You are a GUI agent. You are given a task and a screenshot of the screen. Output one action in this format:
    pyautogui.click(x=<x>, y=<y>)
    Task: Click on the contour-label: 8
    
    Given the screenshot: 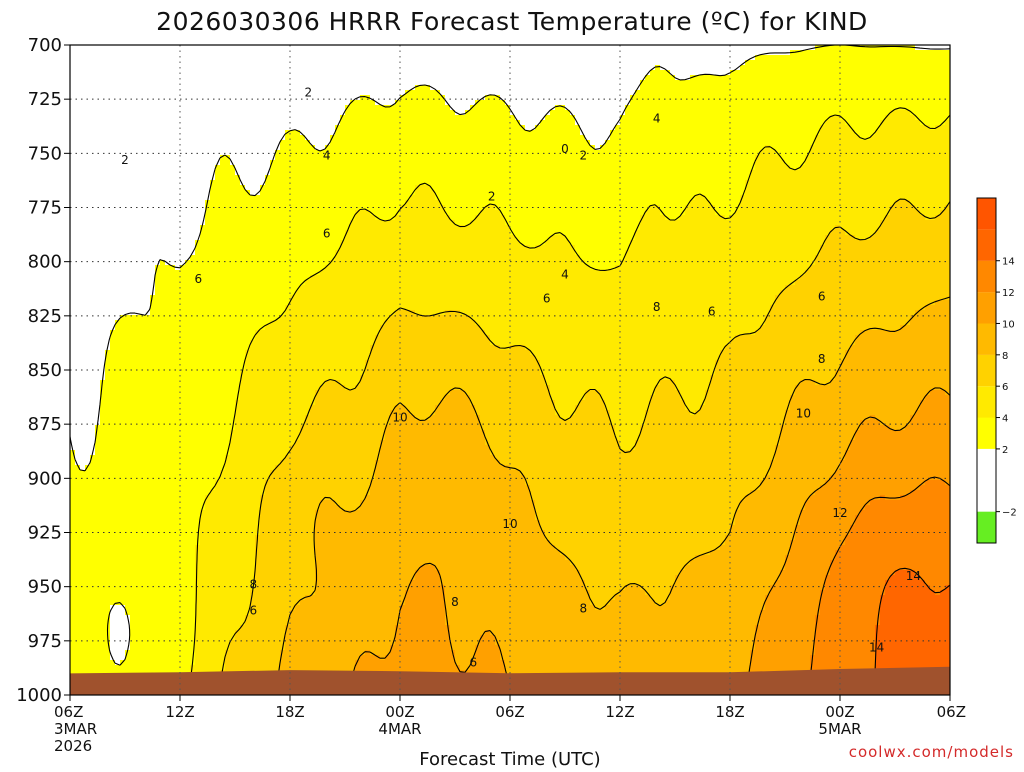 What is the action you would take?
    pyautogui.click(x=584, y=608)
    